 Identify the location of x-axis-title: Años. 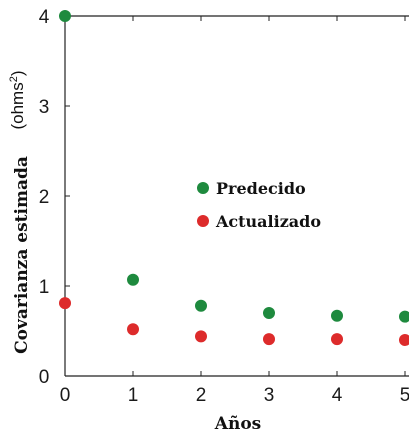
(237, 424).